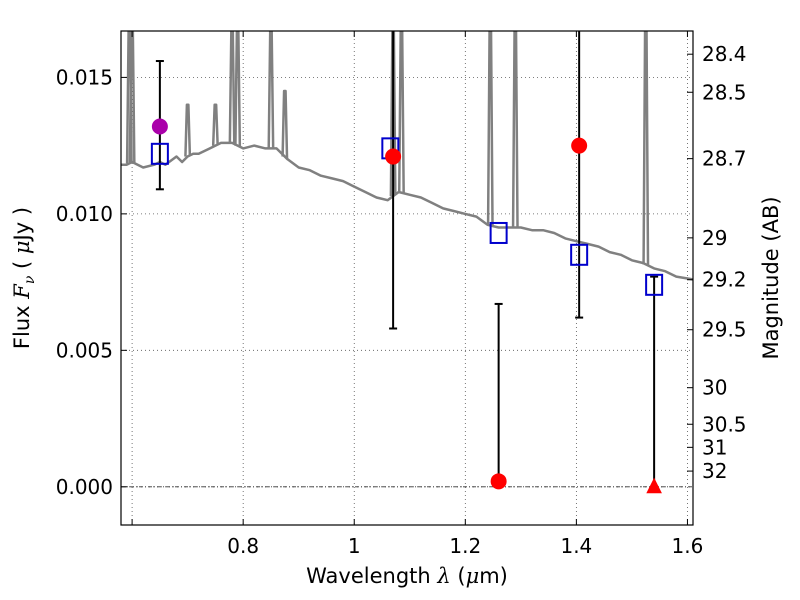 This screenshot has height=600, width=800. Describe the element at coordinates (654, 485) in the screenshot. I see `upper-limit-triangle` at that location.